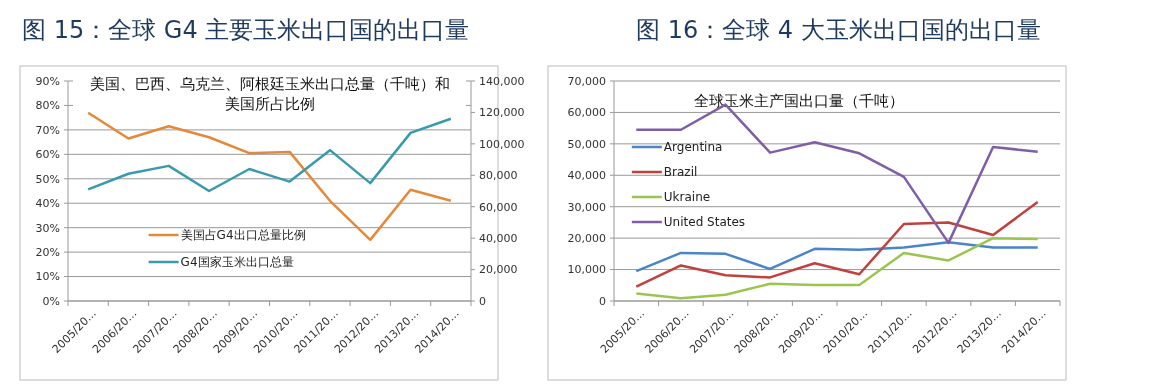  Describe the element at coordinates (243, 235) in the screenshot. I see `legend-label: 美国占G4出口总量比例` at that location.